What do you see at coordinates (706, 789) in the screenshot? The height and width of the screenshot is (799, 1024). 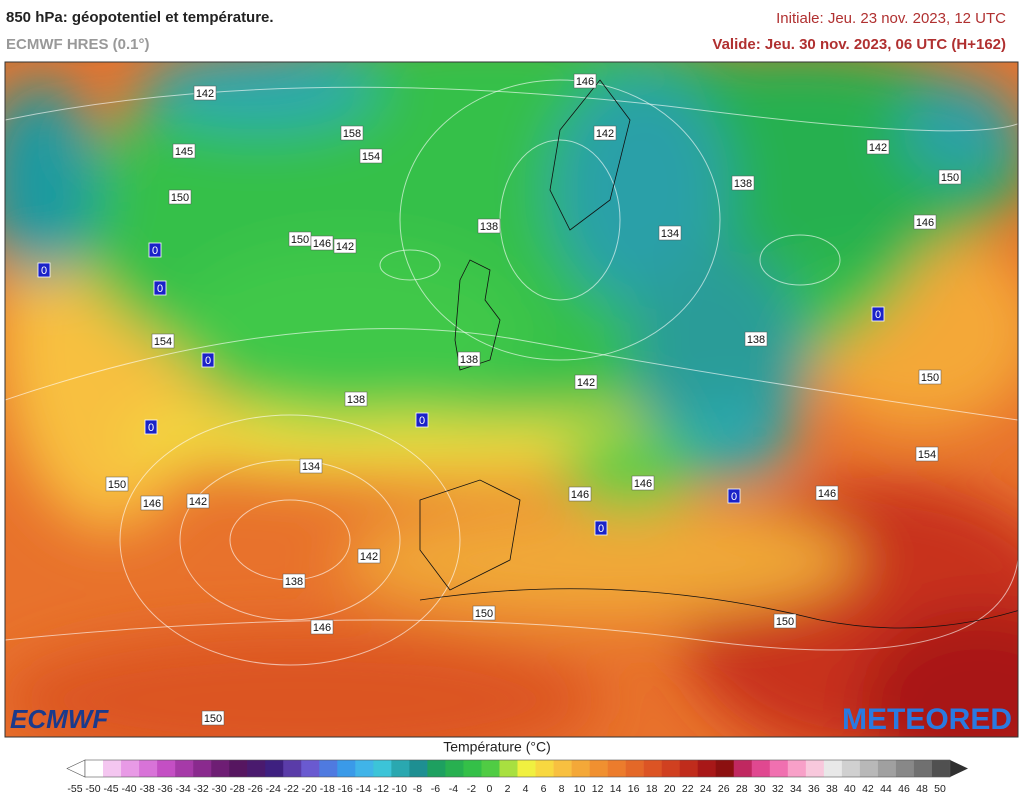 I see `colorbar-tick-label: 24` at bounding box center [706, 789].